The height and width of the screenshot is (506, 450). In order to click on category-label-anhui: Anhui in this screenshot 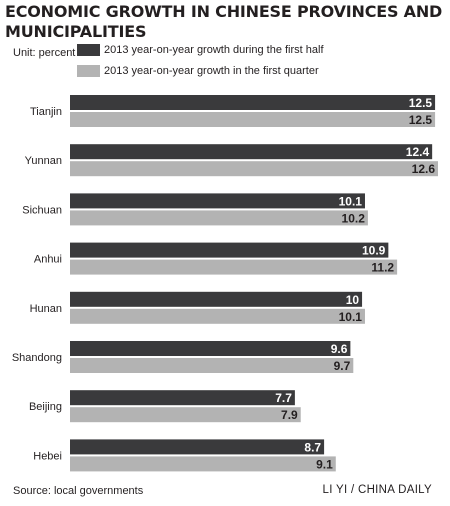, I will do `click(48, 260)`.